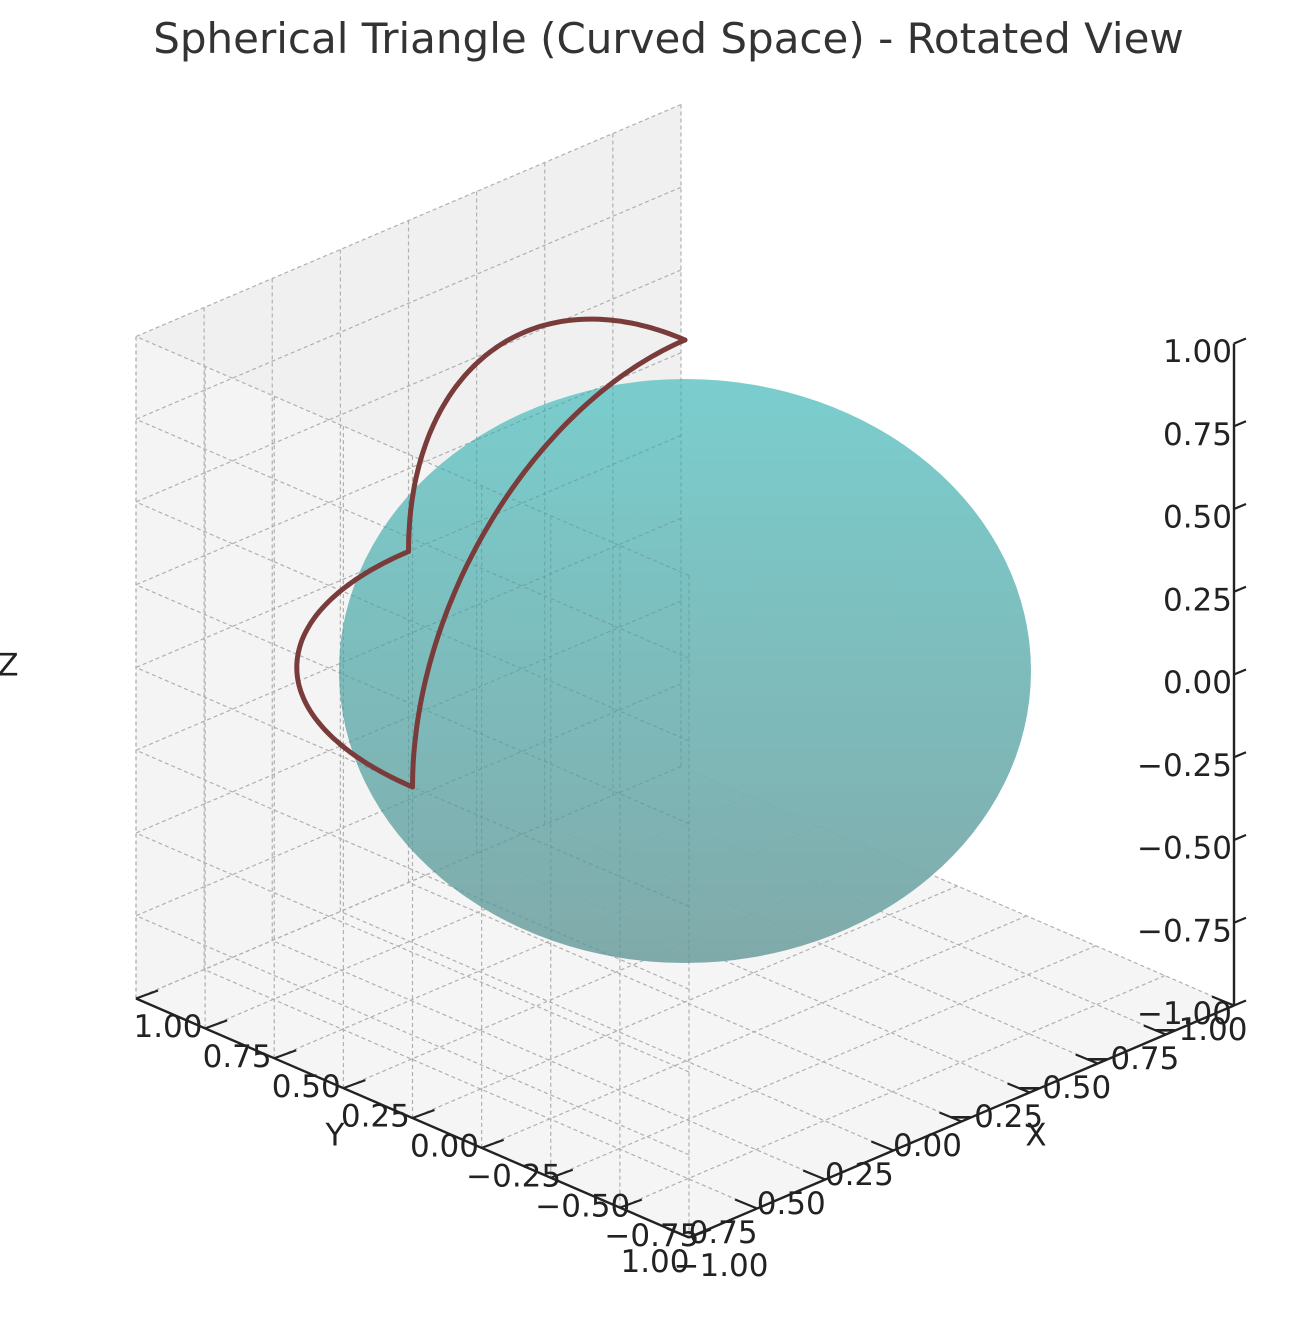 The image size is (1305, 1322). What do you see at coordinates (237, 1057) in the screenshot?
I see `x-tick-label: 0.75` at bounding box center [237, 1057].